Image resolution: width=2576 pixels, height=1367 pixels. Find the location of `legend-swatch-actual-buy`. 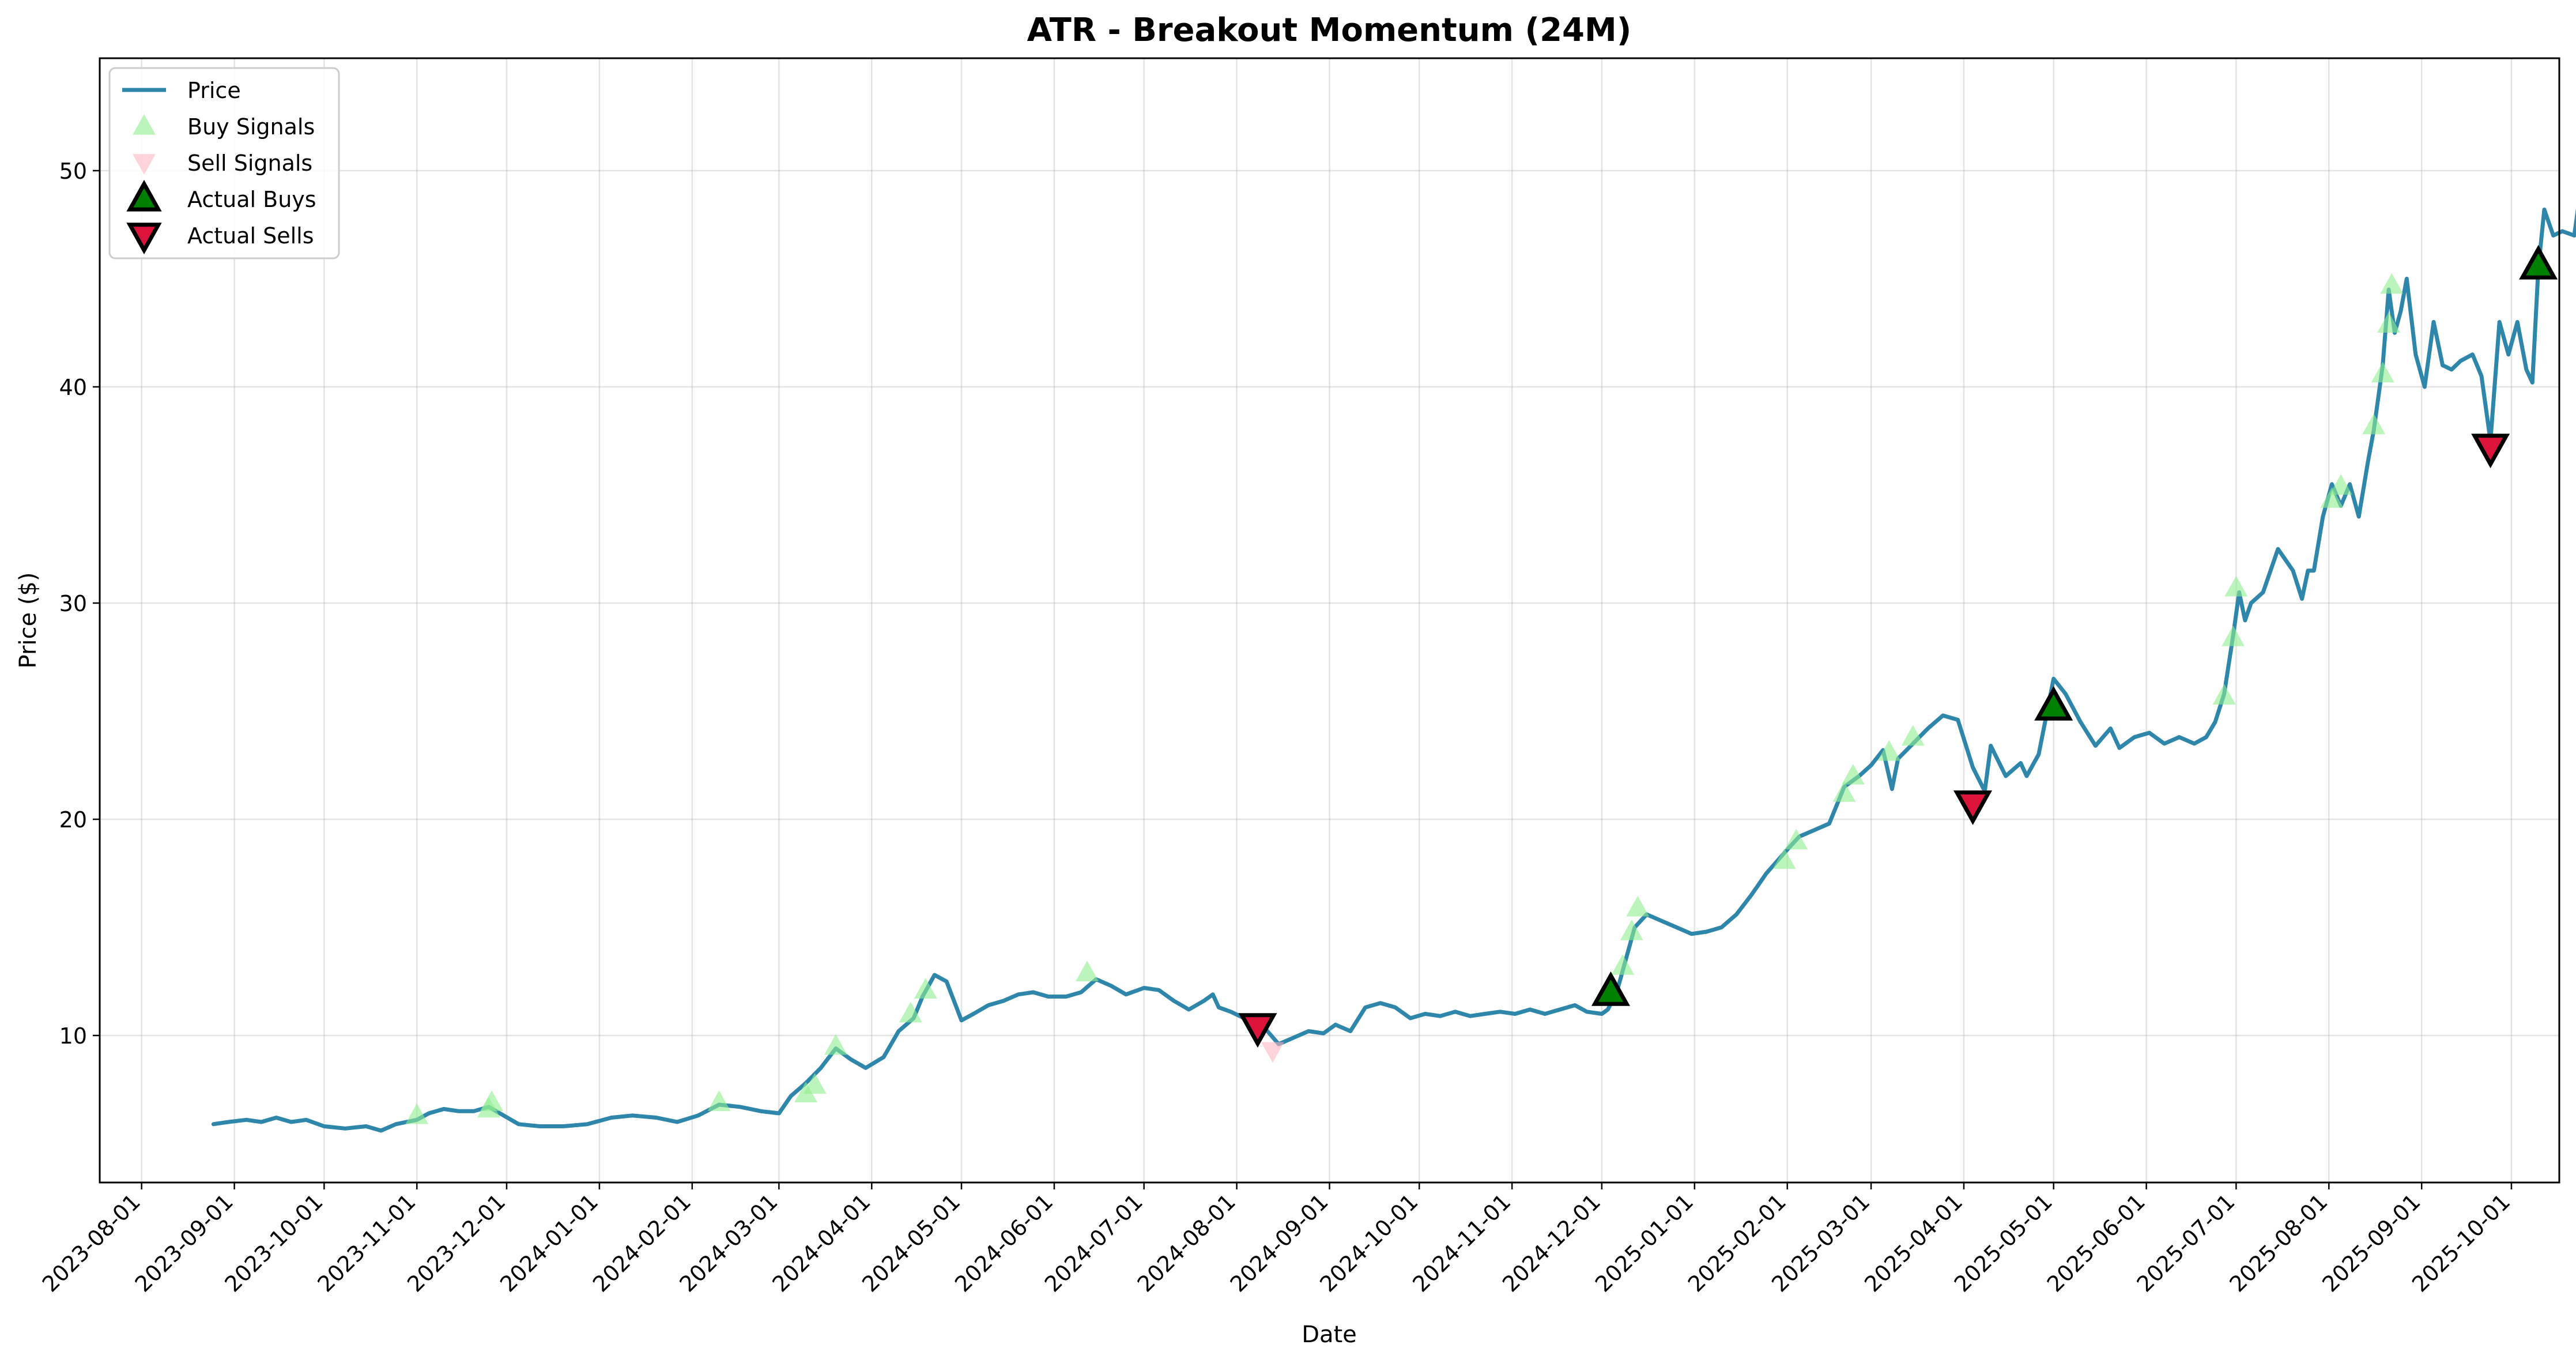

legend-swatch-actual-buy is located at coordinates (144, 196).